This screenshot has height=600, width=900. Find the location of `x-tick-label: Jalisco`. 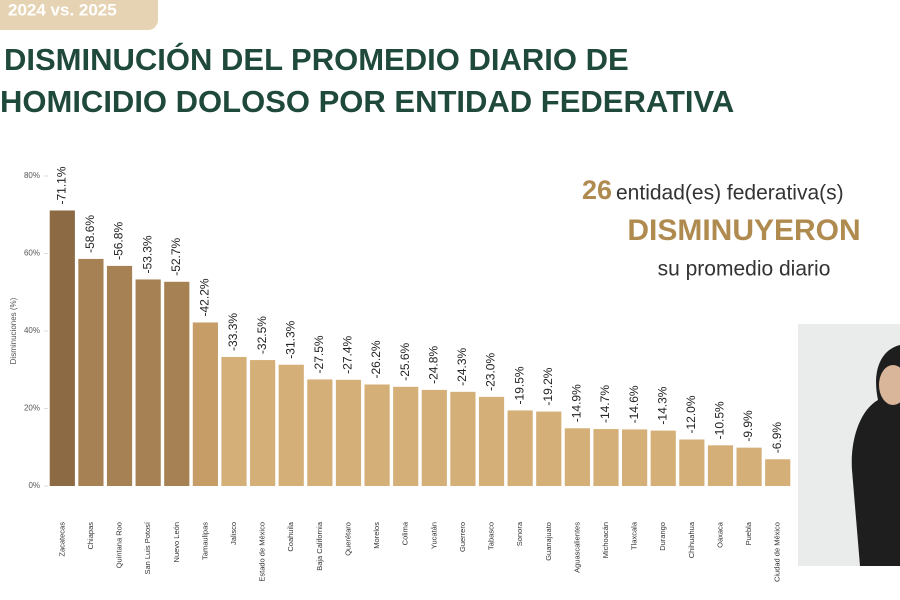

x-tick-label: Jalisco is located at coordinates (233, 533).